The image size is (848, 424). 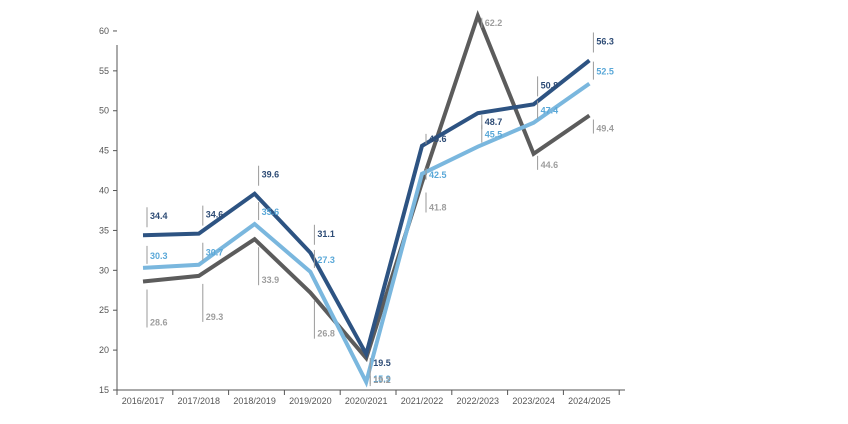 I want to click on data-label: 56.3, so click(x=605, y=41).